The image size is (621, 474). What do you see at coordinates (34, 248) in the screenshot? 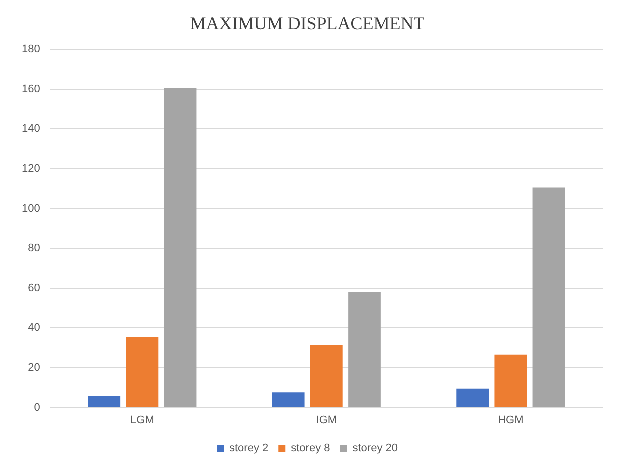
I see `y-tick-label: 80` at bounding box center [34, 248].